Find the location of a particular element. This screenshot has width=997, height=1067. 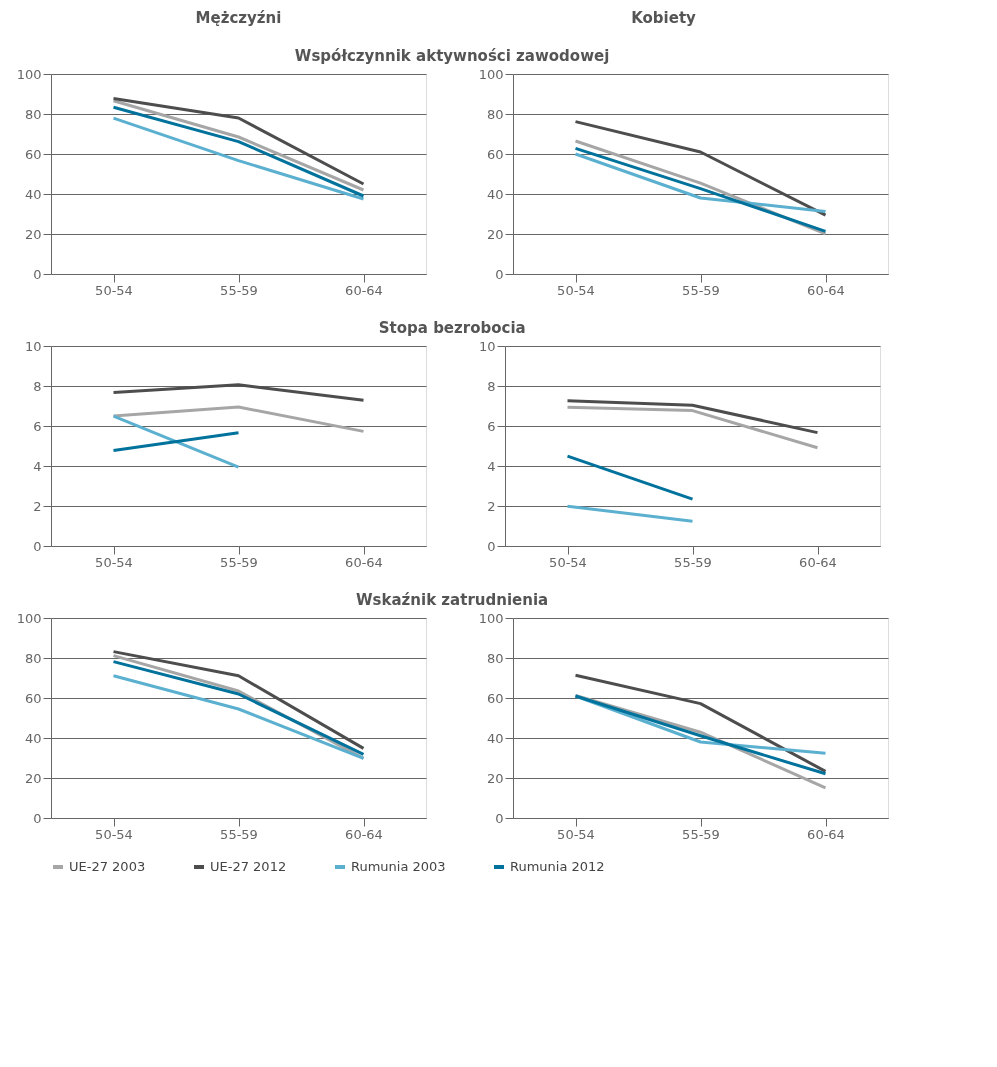

chart-title: Mężczyźni is located at coordinates (238, 18).